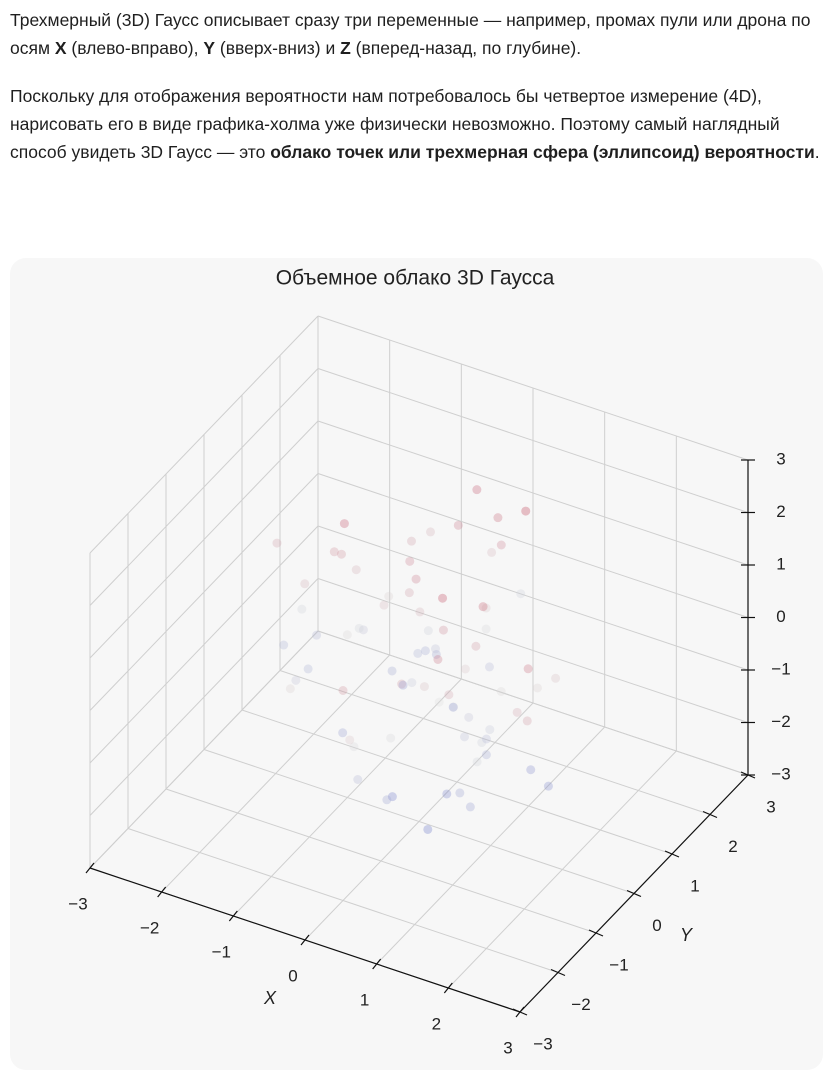 The image size is (835, 1073). What do you see at coordinates (780, 616) in the screenshot?
I see `z-tick-label: 0` at bounding box center [780, 616].